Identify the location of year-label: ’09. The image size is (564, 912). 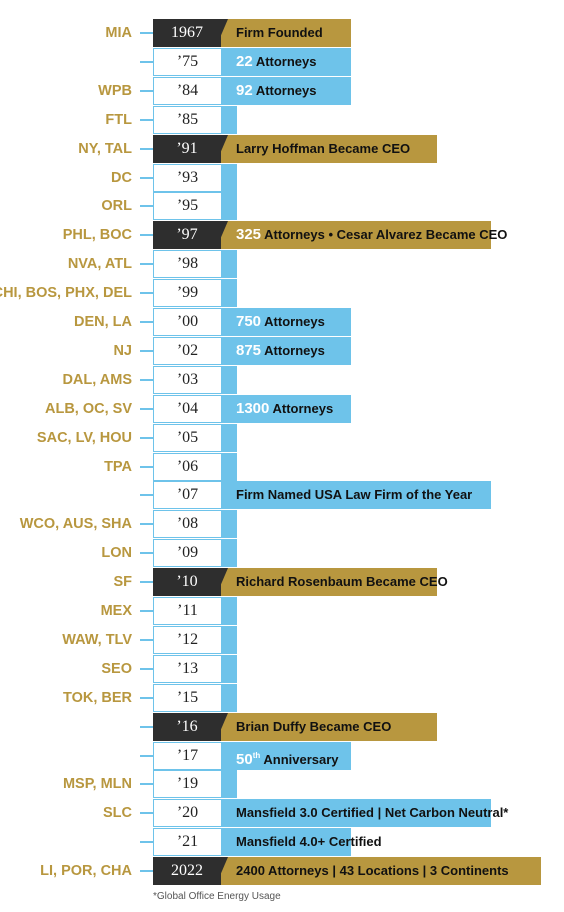
(187, 553).